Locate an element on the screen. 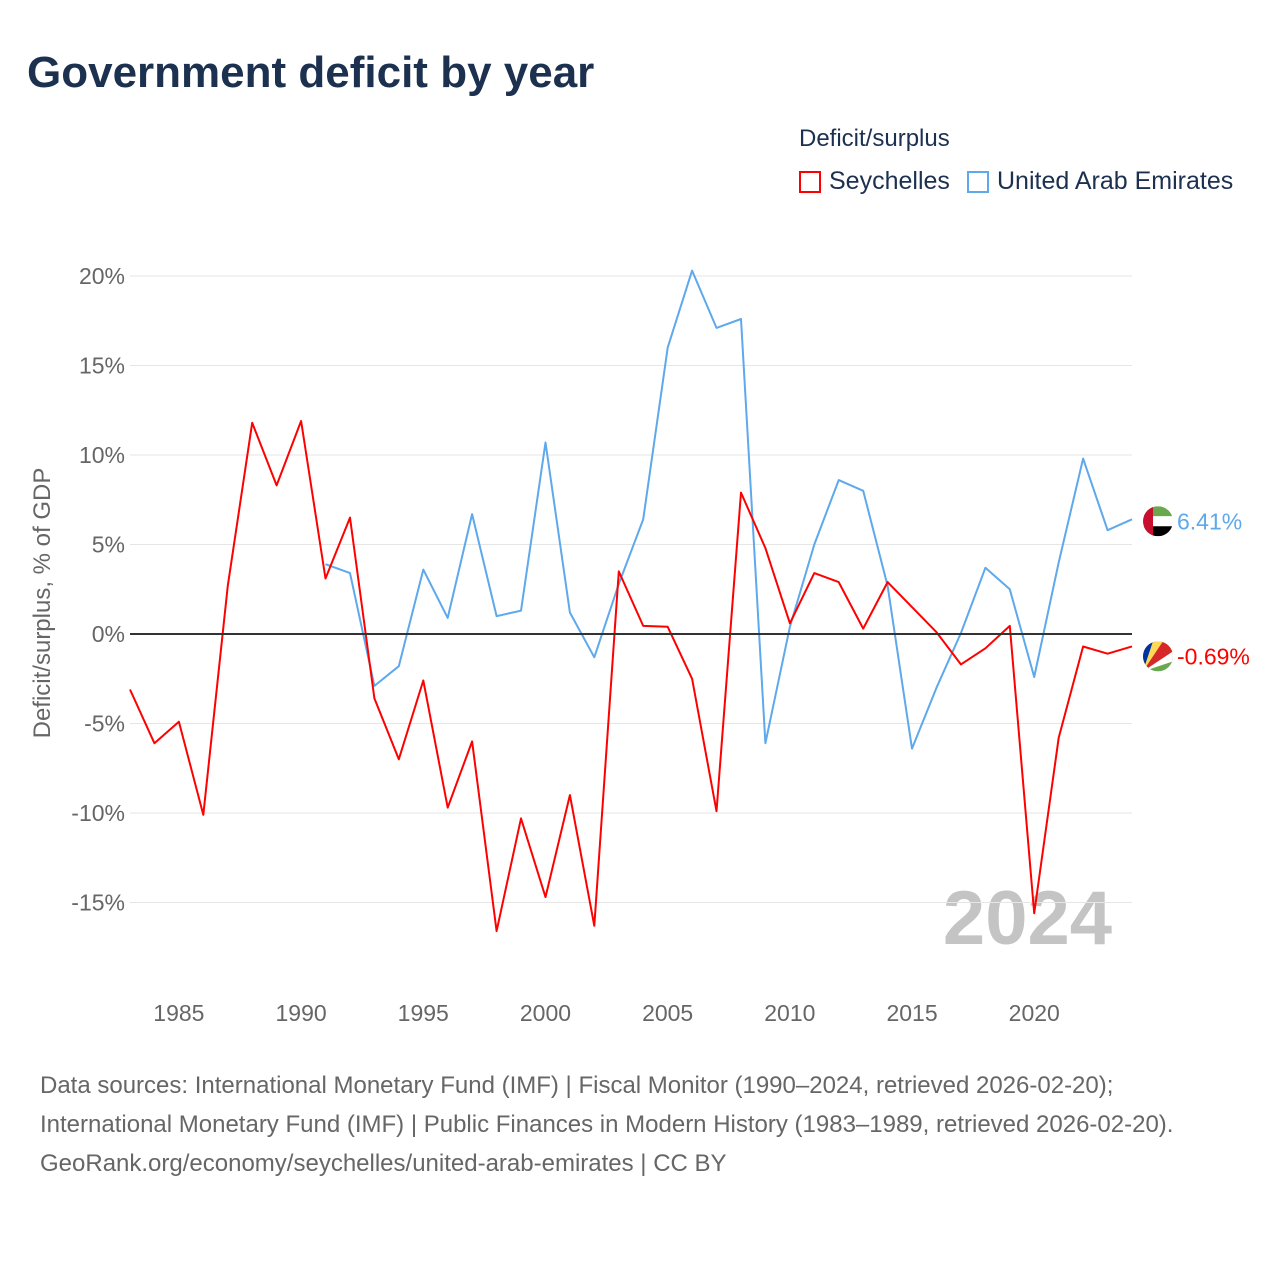 This screenshot has width=1280, height=1280. y-tick-label: 20% is located at coordinates (102, 276).